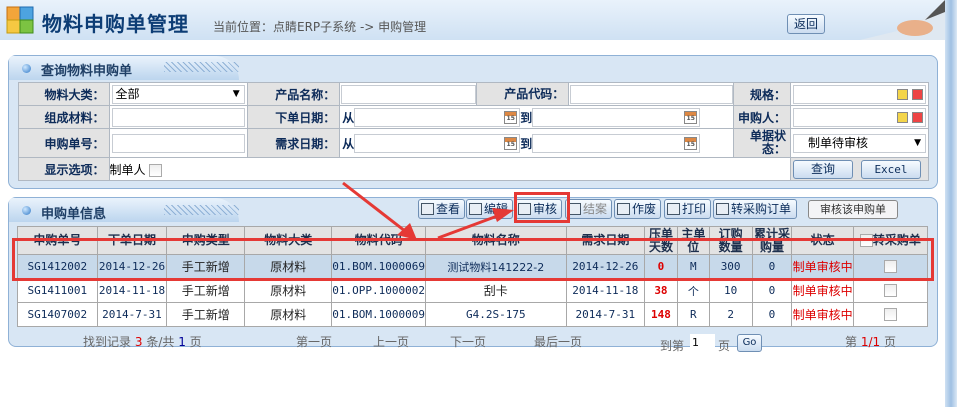 This screenshot has height=407, width=957. What do you see at coordinates (672, 346) in the screenshot?
I see `goto-prefix: 到第` at bounding box center [672, 346].